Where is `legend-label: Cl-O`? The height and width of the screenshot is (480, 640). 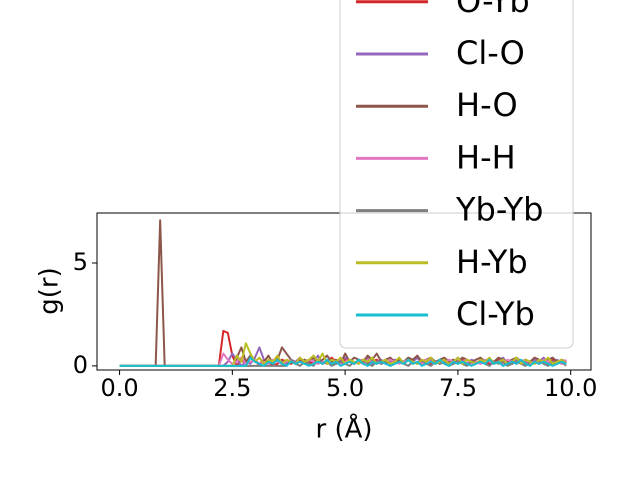 legend-label: Cl-O is located at coordinates (490, 53).